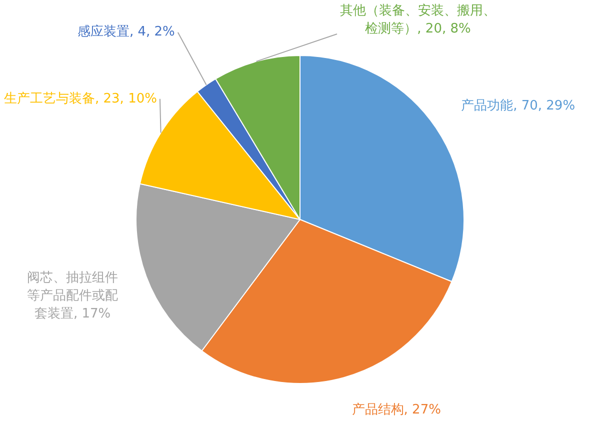 The height and width of the screenshot is (421, 600). What do you see at coordinates (518, 106) in the screenshot?
I see `slice-label: 产品功能, 70, 29%` at bounding box center [518, 106].